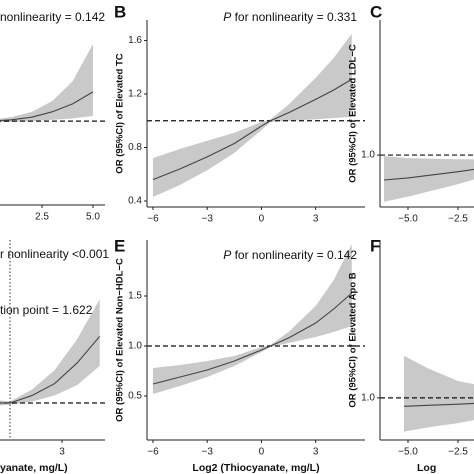 The width and height of the screenshot is (474, 474). Describe the element at coordinates (376, 11) in the screenshot. I see `panel-letter: C` at that location.